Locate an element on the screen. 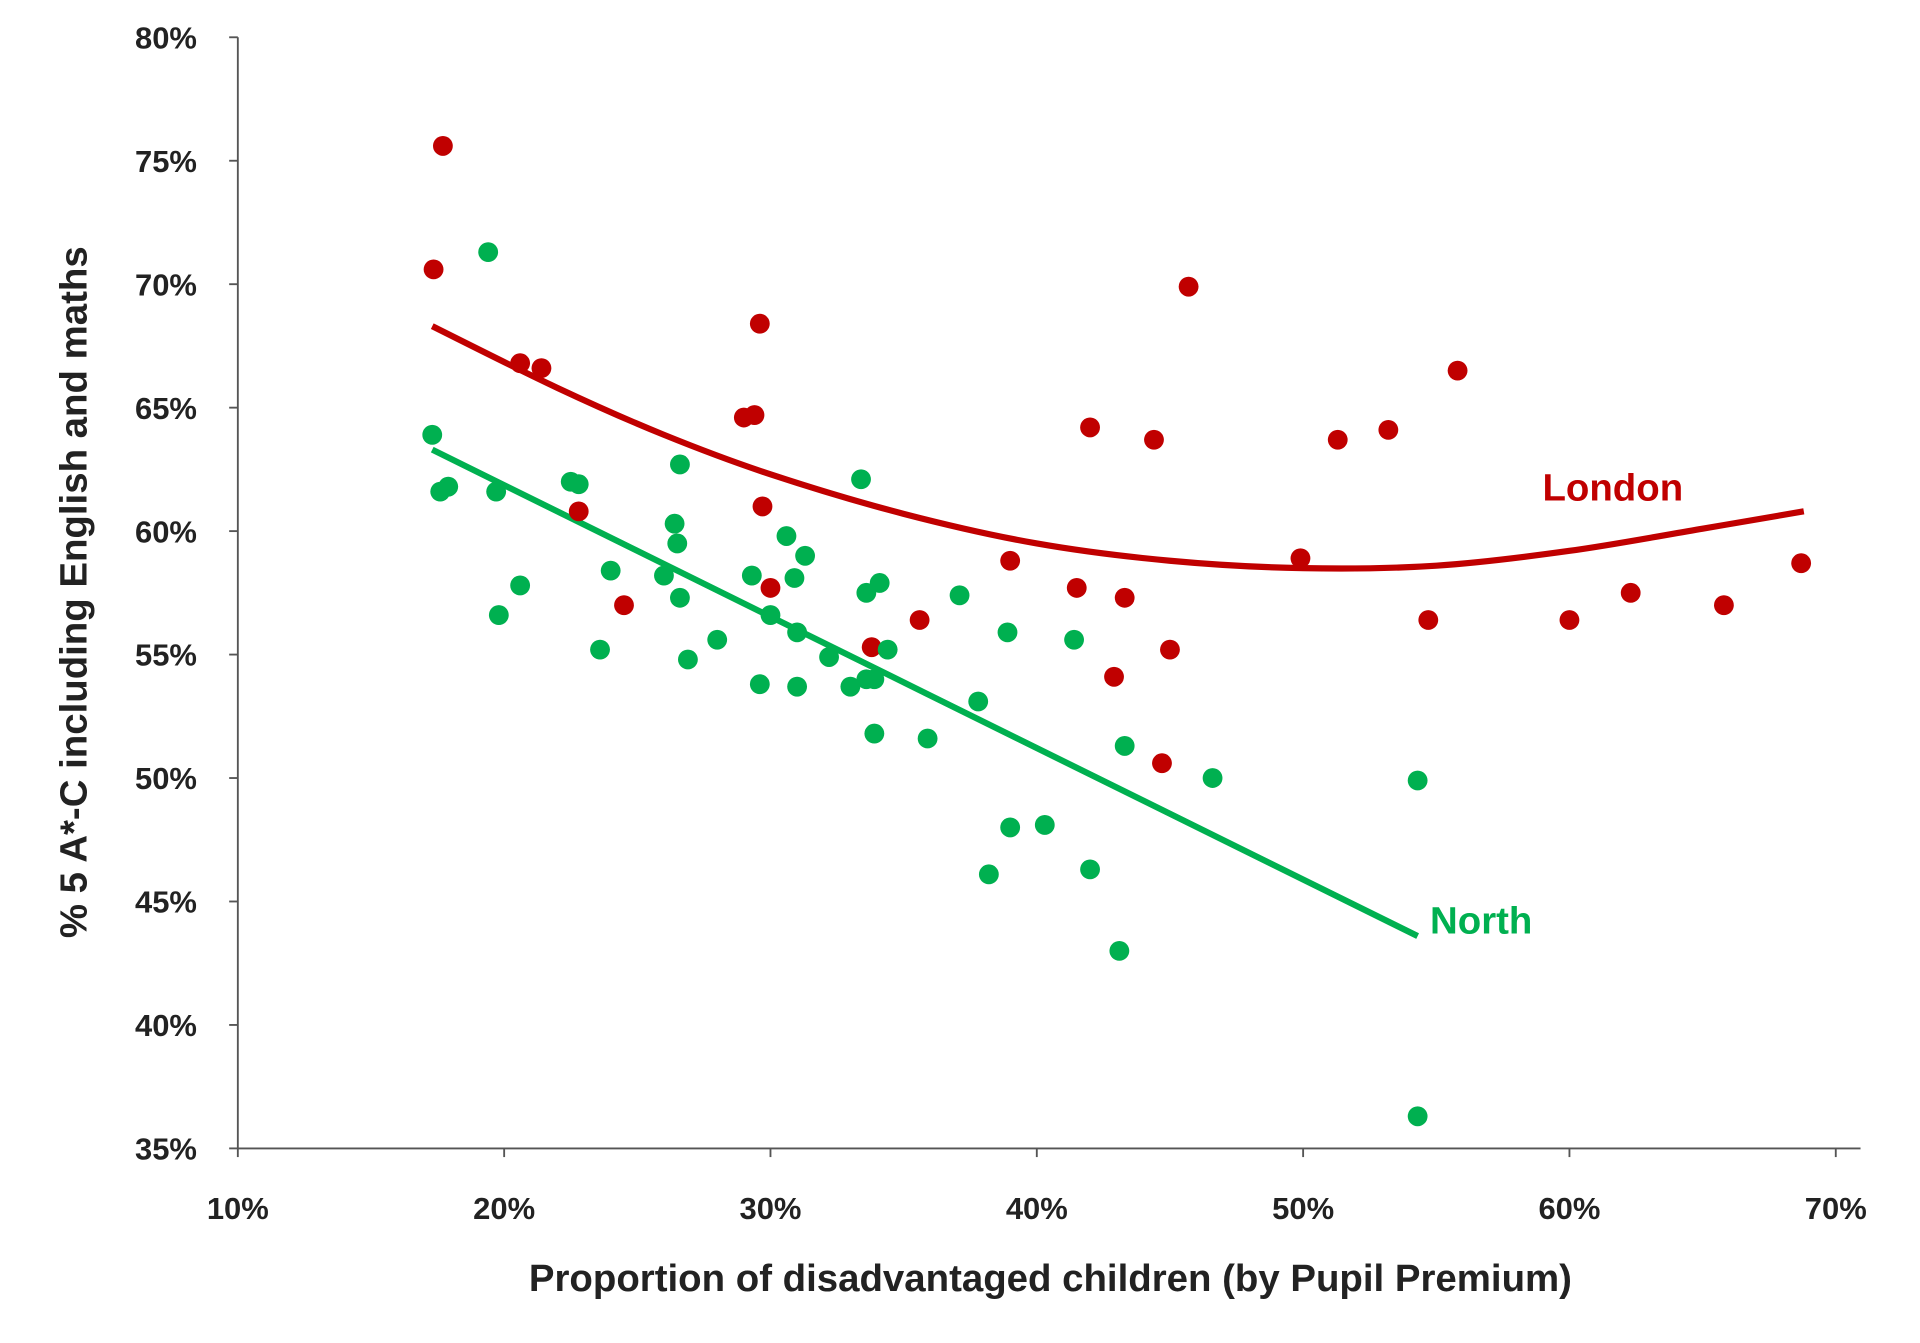  x-tick-label: 60% is located at coordinates (1569, 1208).